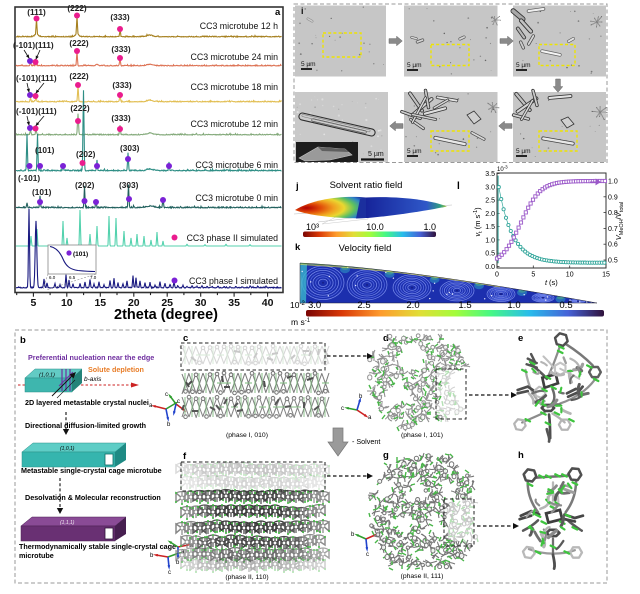 Image resolution: width=640 pixels, height=594 pixels. What do you see at coordinates (47, 376) in the screenshot?
I see `svg-text: (1,0,1)` at bounding box center [47, 376].